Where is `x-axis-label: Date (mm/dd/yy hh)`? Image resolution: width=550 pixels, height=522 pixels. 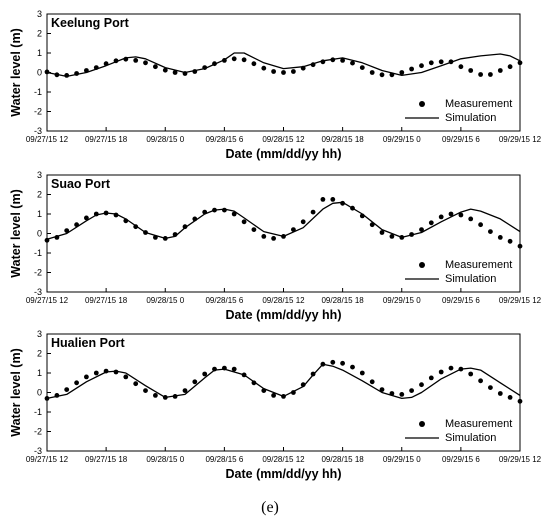 x-axis-label: Date (mm/dd/yy hh) is located at coordinates (284, 154).